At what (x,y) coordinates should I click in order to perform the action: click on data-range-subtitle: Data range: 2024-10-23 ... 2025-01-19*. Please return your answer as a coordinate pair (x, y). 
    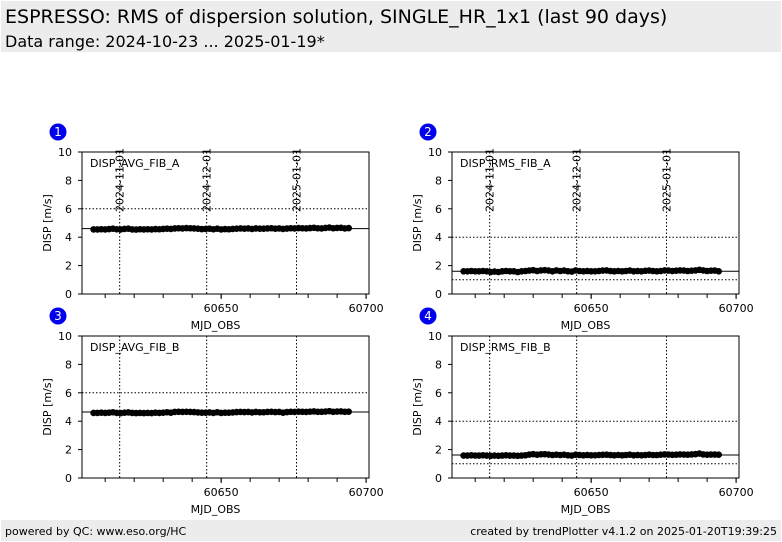
    Looking at the image, I should click on (165, 41).